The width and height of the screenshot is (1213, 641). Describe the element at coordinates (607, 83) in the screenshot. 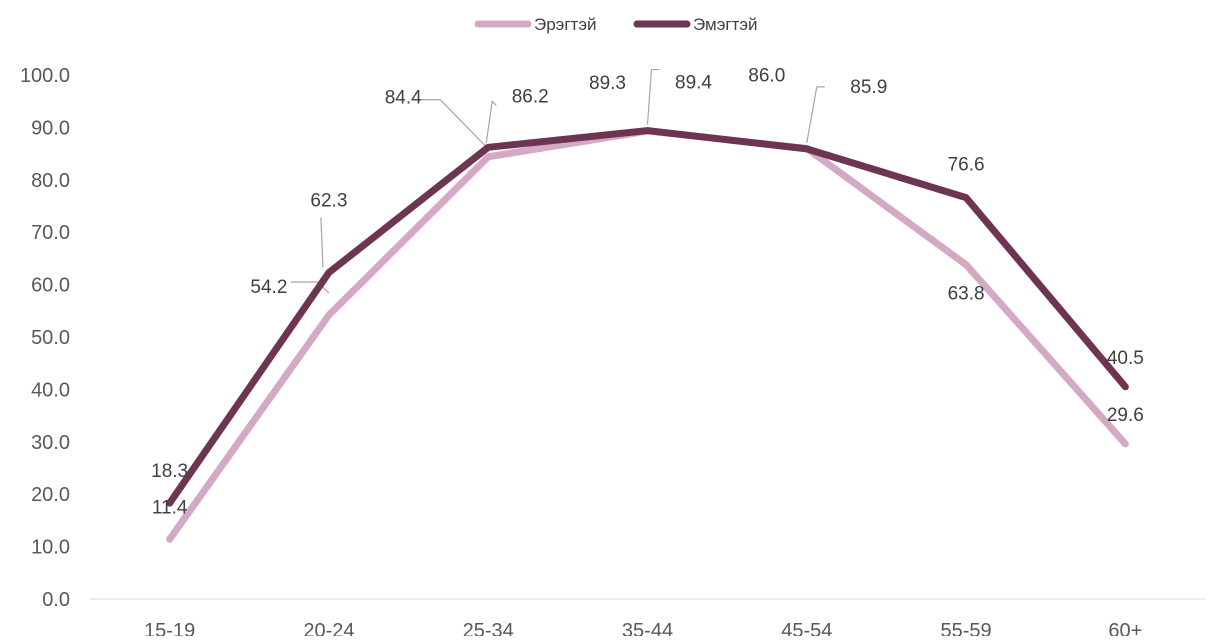

I see `data-label-male: 89.3` at that location.